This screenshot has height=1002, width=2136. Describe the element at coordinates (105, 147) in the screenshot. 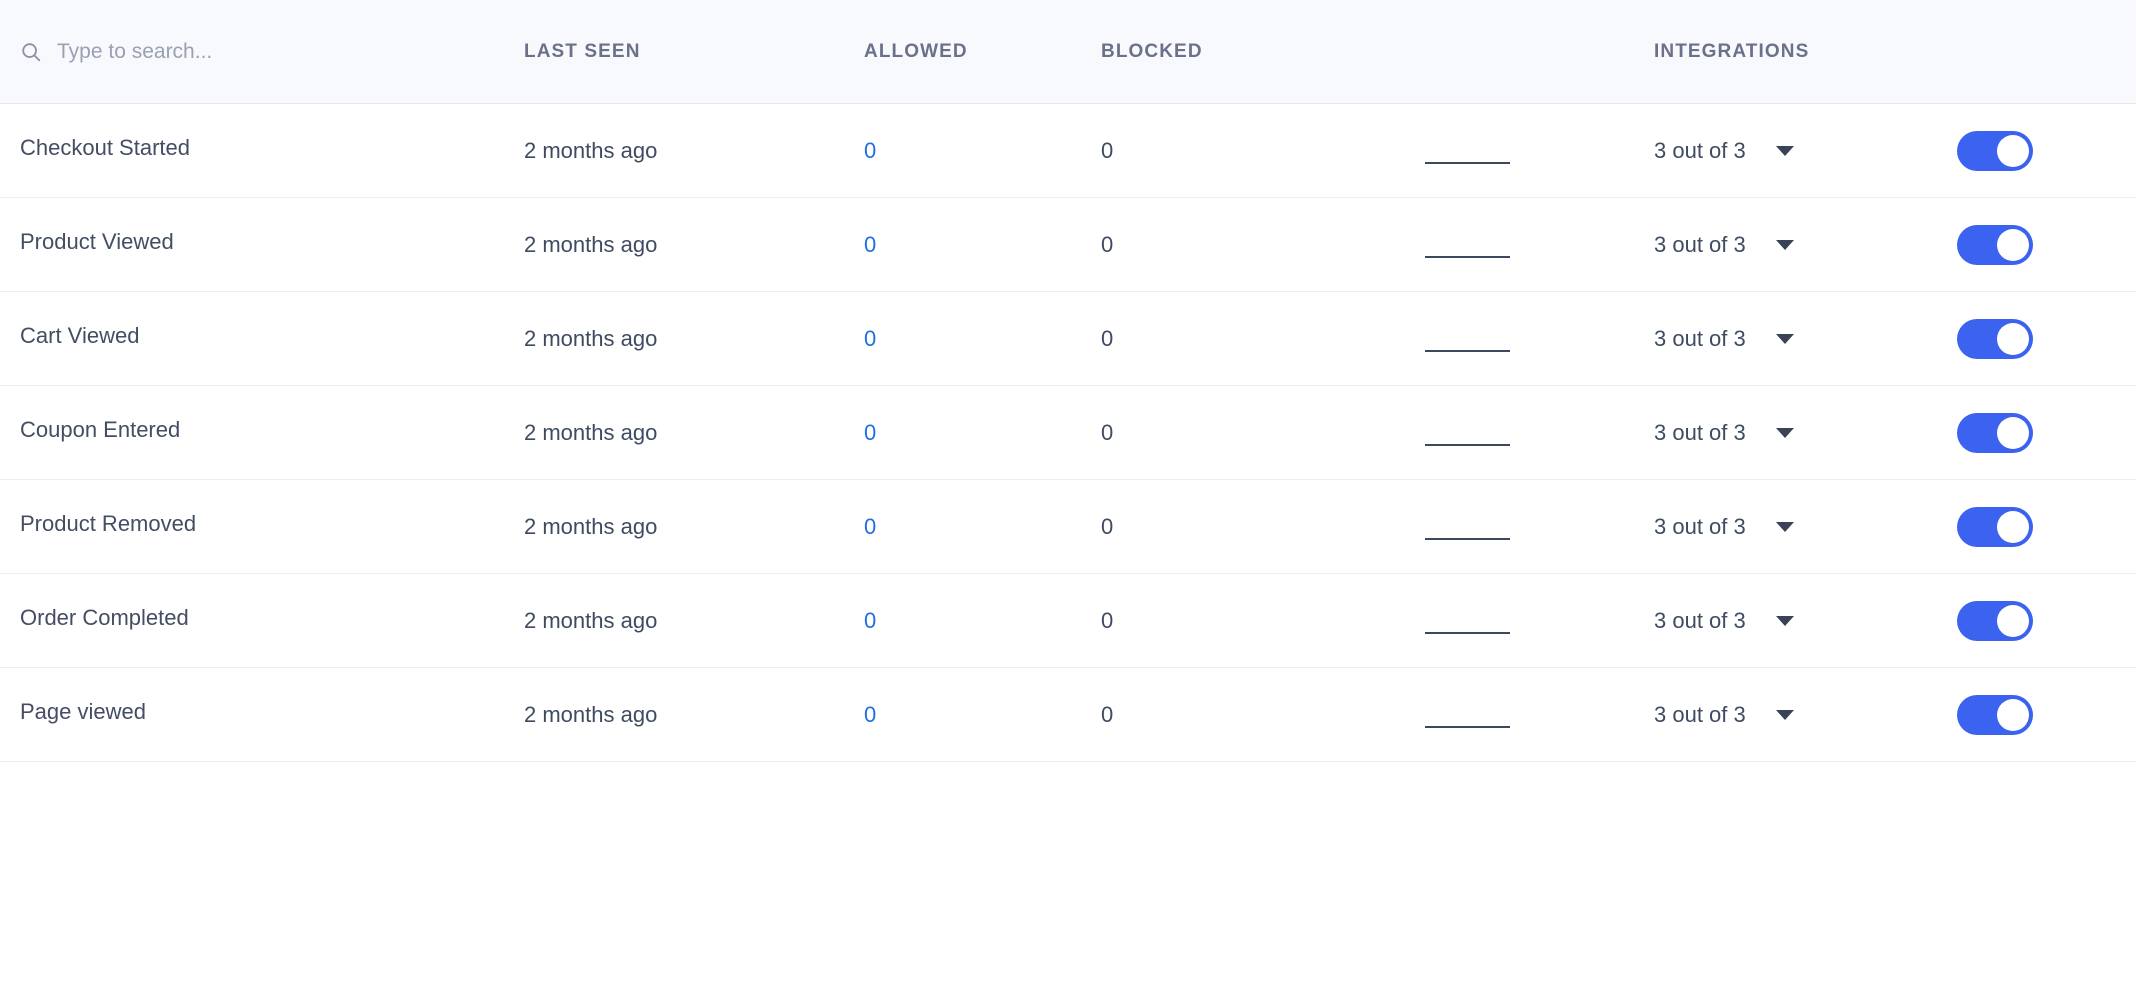

I see `event-name: Checkout Started` at that location.